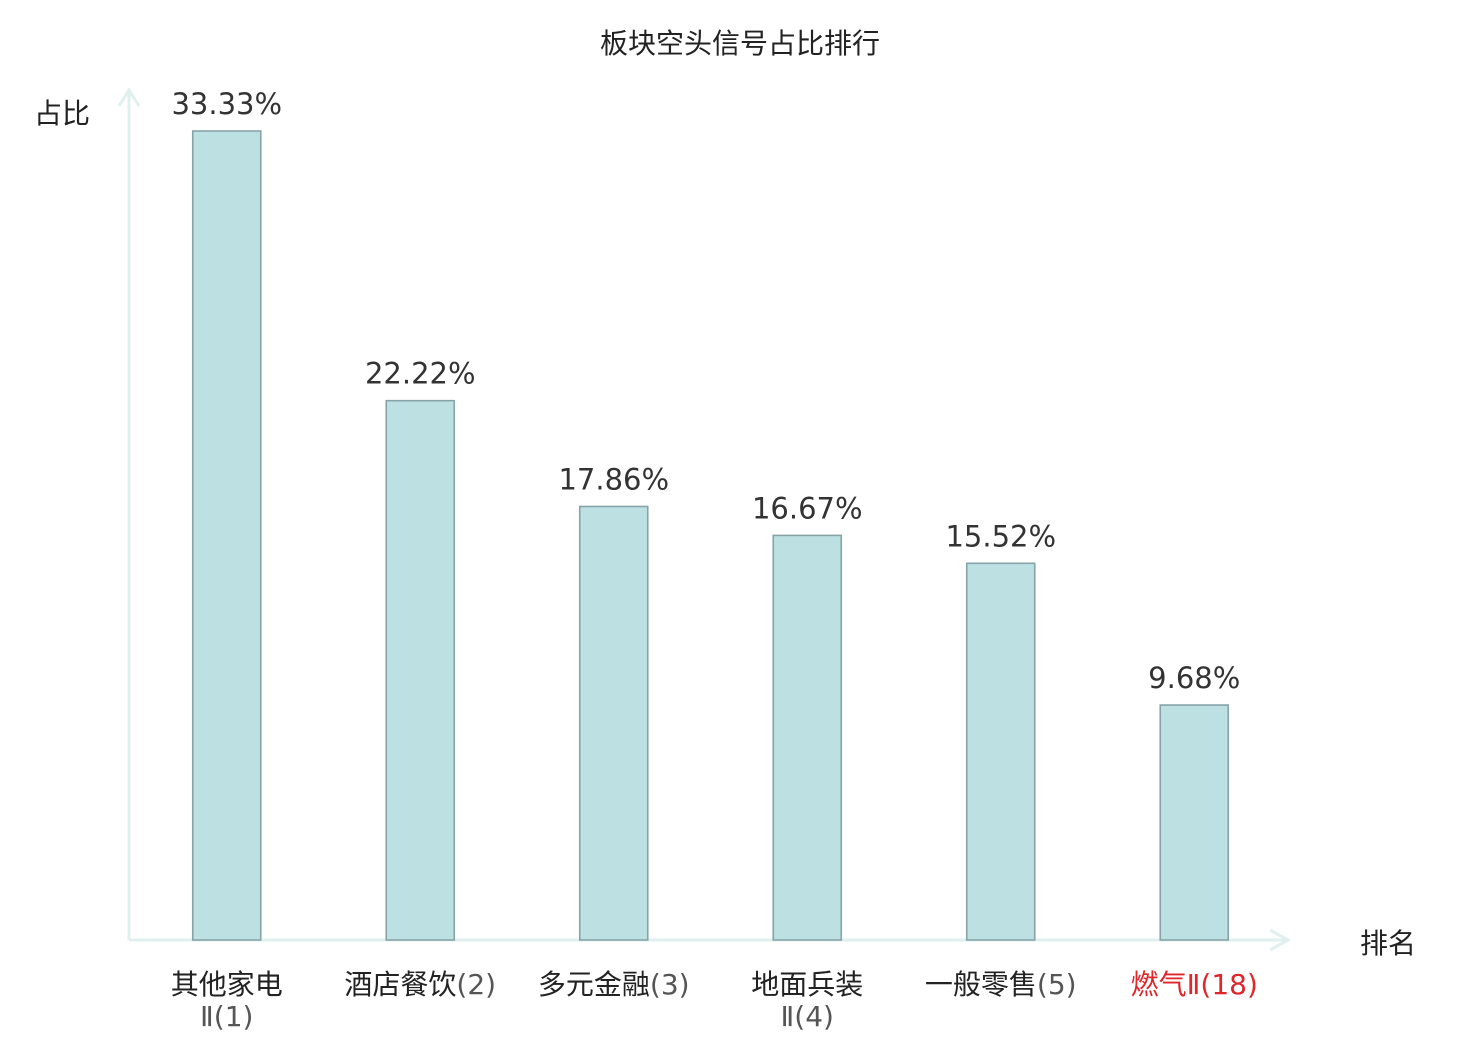 This screenshot has width=1480, height=1040. I want to click on category-label: 酒店餐饮(2), so click(420, 984).